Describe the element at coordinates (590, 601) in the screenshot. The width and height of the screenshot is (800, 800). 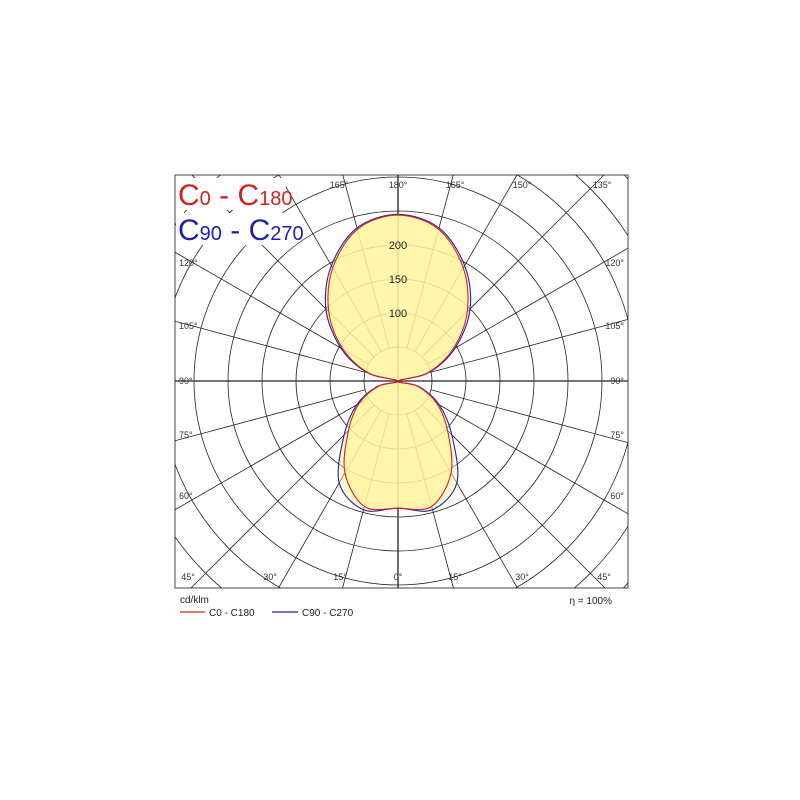
I see `efficiency-label: η = 100%` at that location.